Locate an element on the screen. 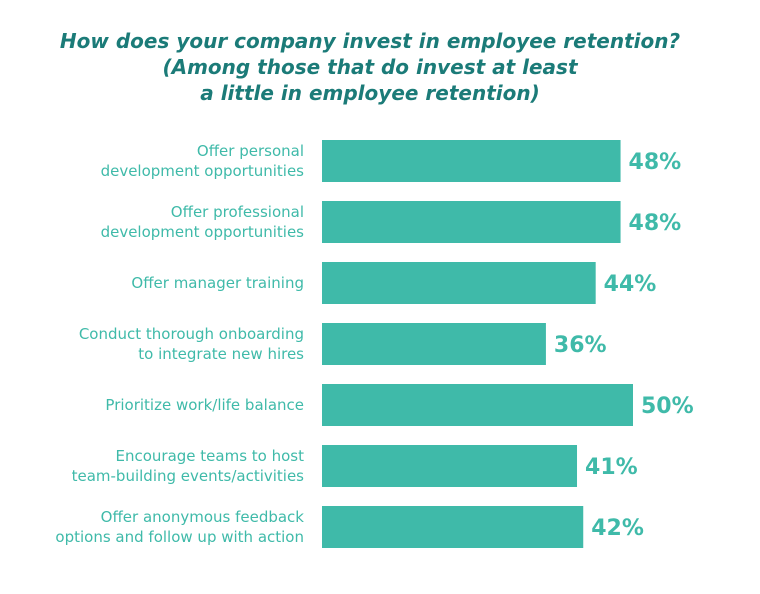  chart-title-line-2: (Among those that do invest at least is located at coordinates (370, 67).